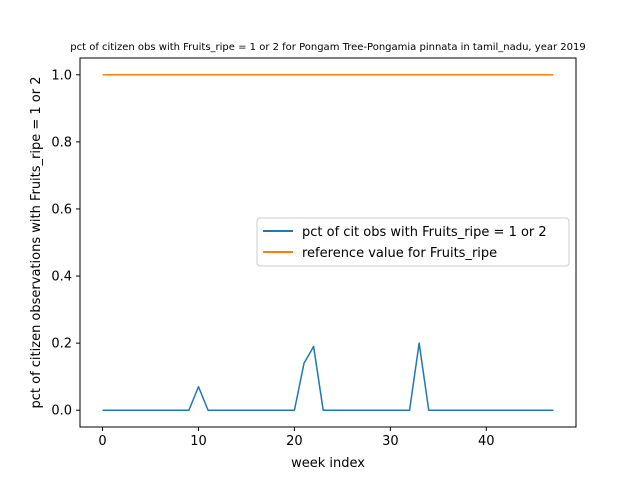 The height and width of the screenshot is (480, 640). I want to click on x-tick-label: 20, so click(294, 441).